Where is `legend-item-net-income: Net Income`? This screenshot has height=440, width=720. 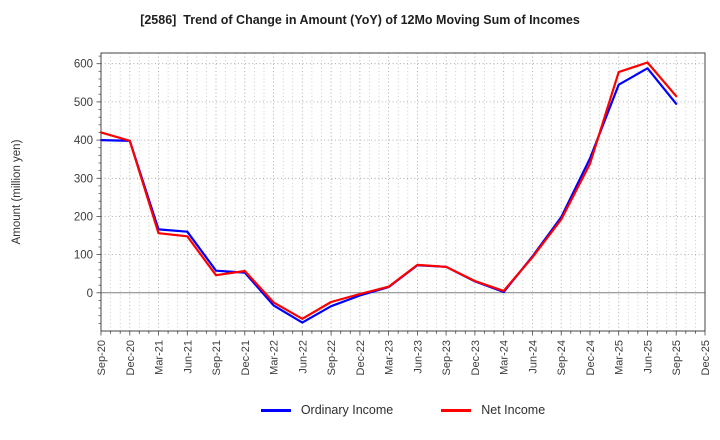
legend-item-net-income: Net Income is located at coordinates (493, 410).